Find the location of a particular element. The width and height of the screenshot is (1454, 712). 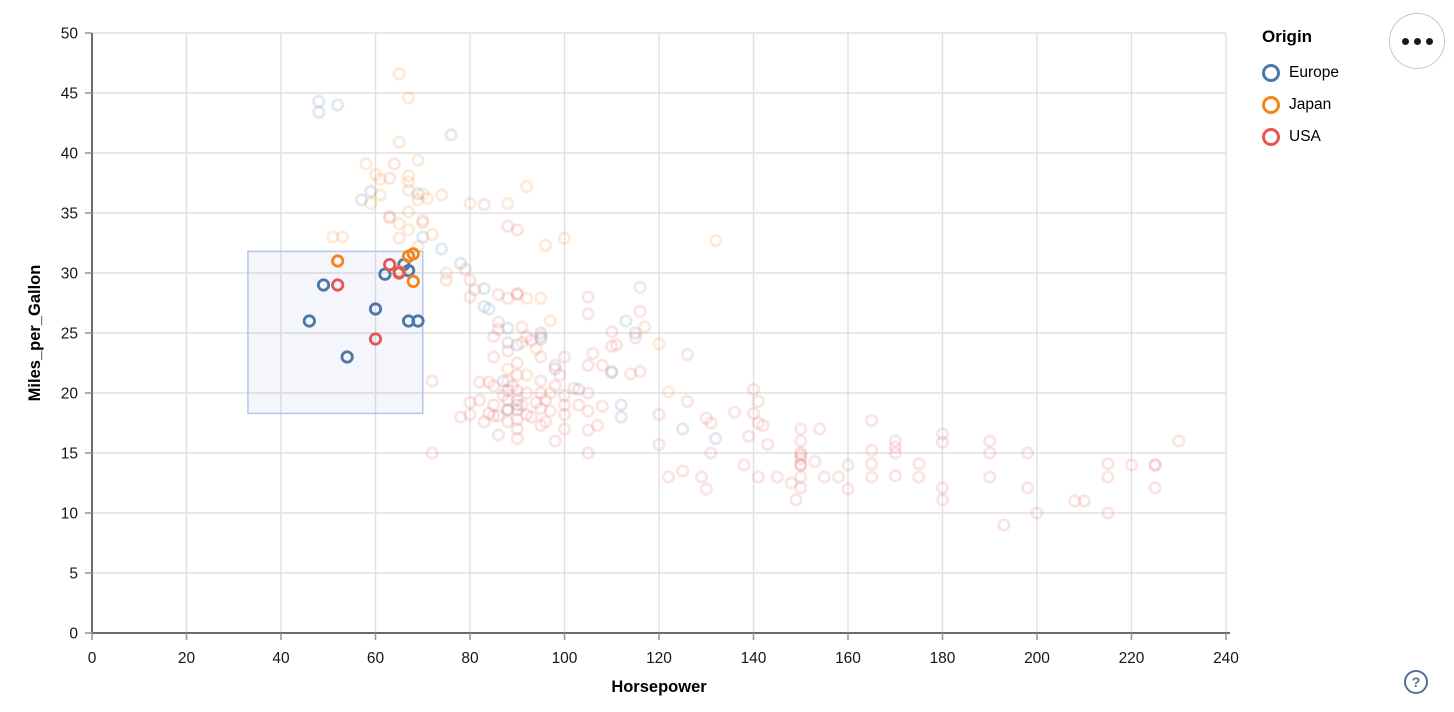

options-menu-button is located at coordinates (1417, 41).